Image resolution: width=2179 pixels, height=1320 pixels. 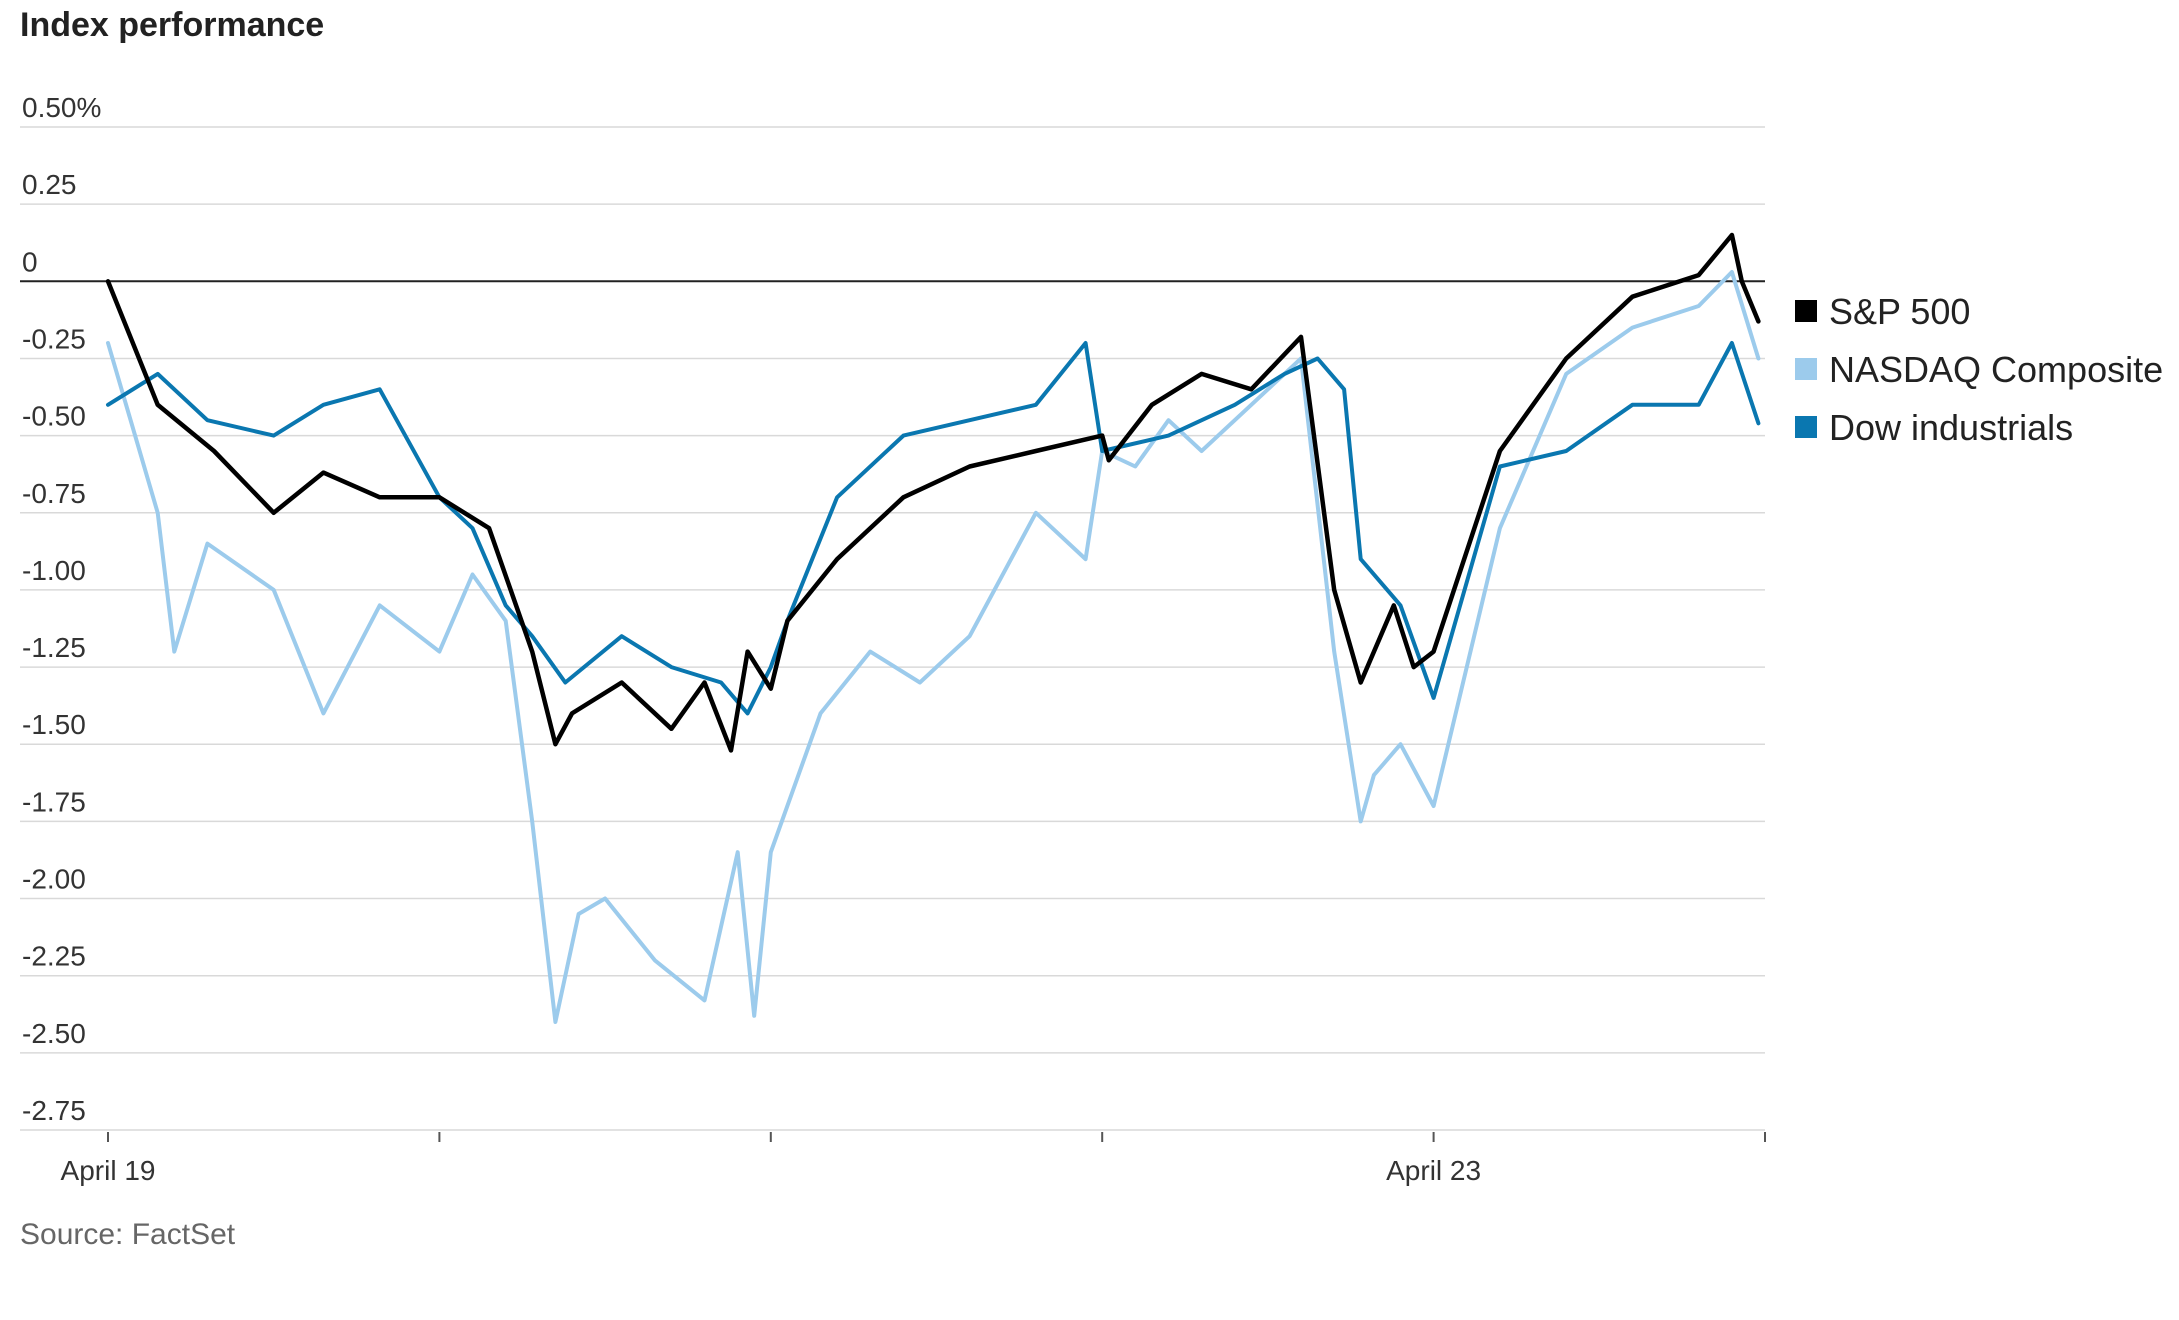 I want to click on y-tick-label: -1.00, so click(x=54, y=570).